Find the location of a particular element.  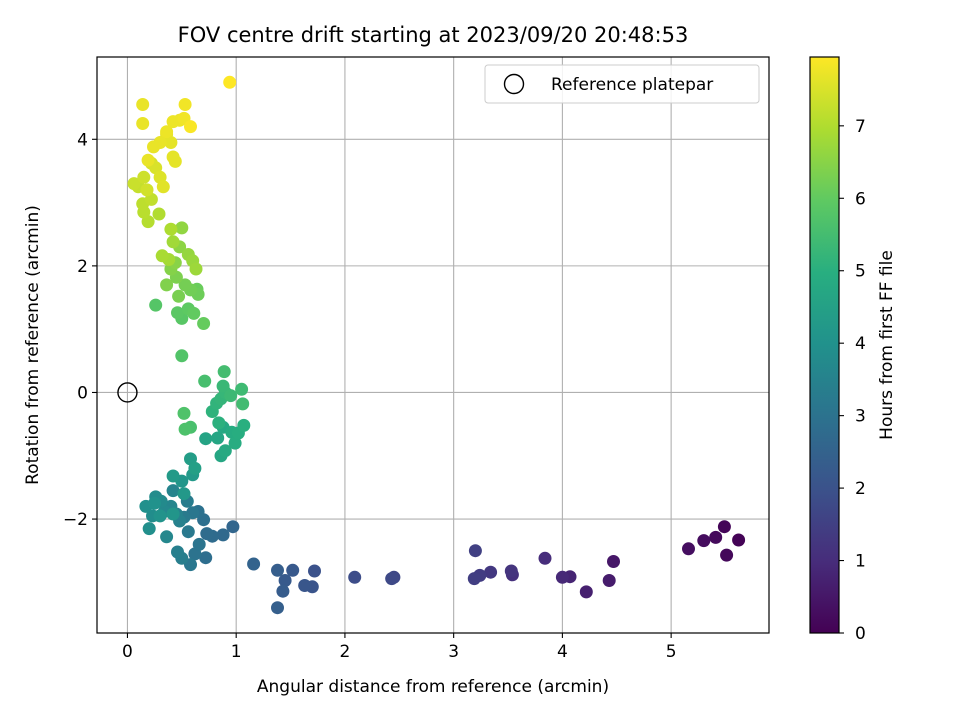

legend: Reference platepar is located at coordinates (622, 84).